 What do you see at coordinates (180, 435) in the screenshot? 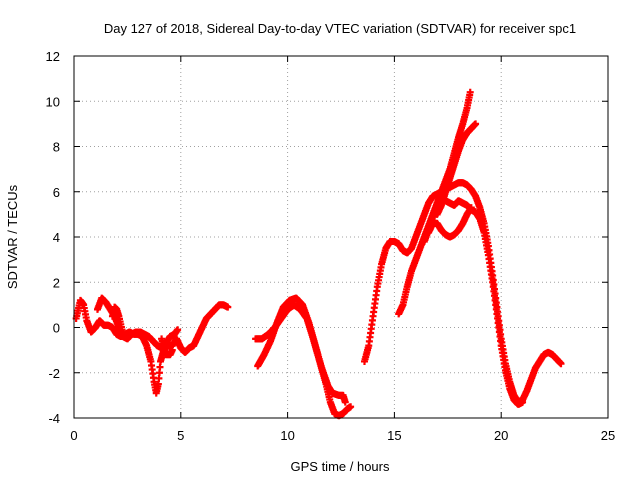
I see `x-tick-label: 5` at bounding box center [180, 435].